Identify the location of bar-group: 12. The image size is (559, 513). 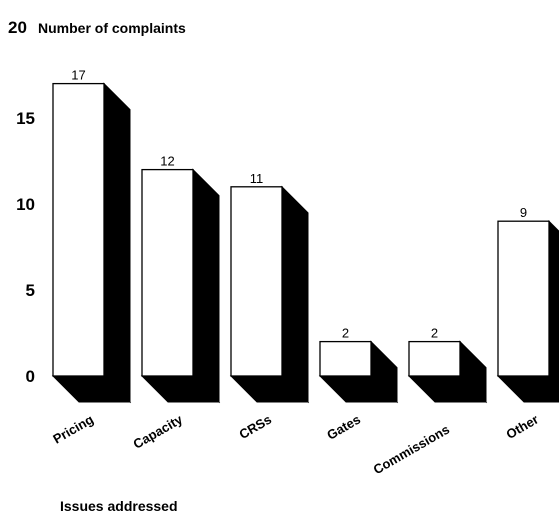
(180, 279).